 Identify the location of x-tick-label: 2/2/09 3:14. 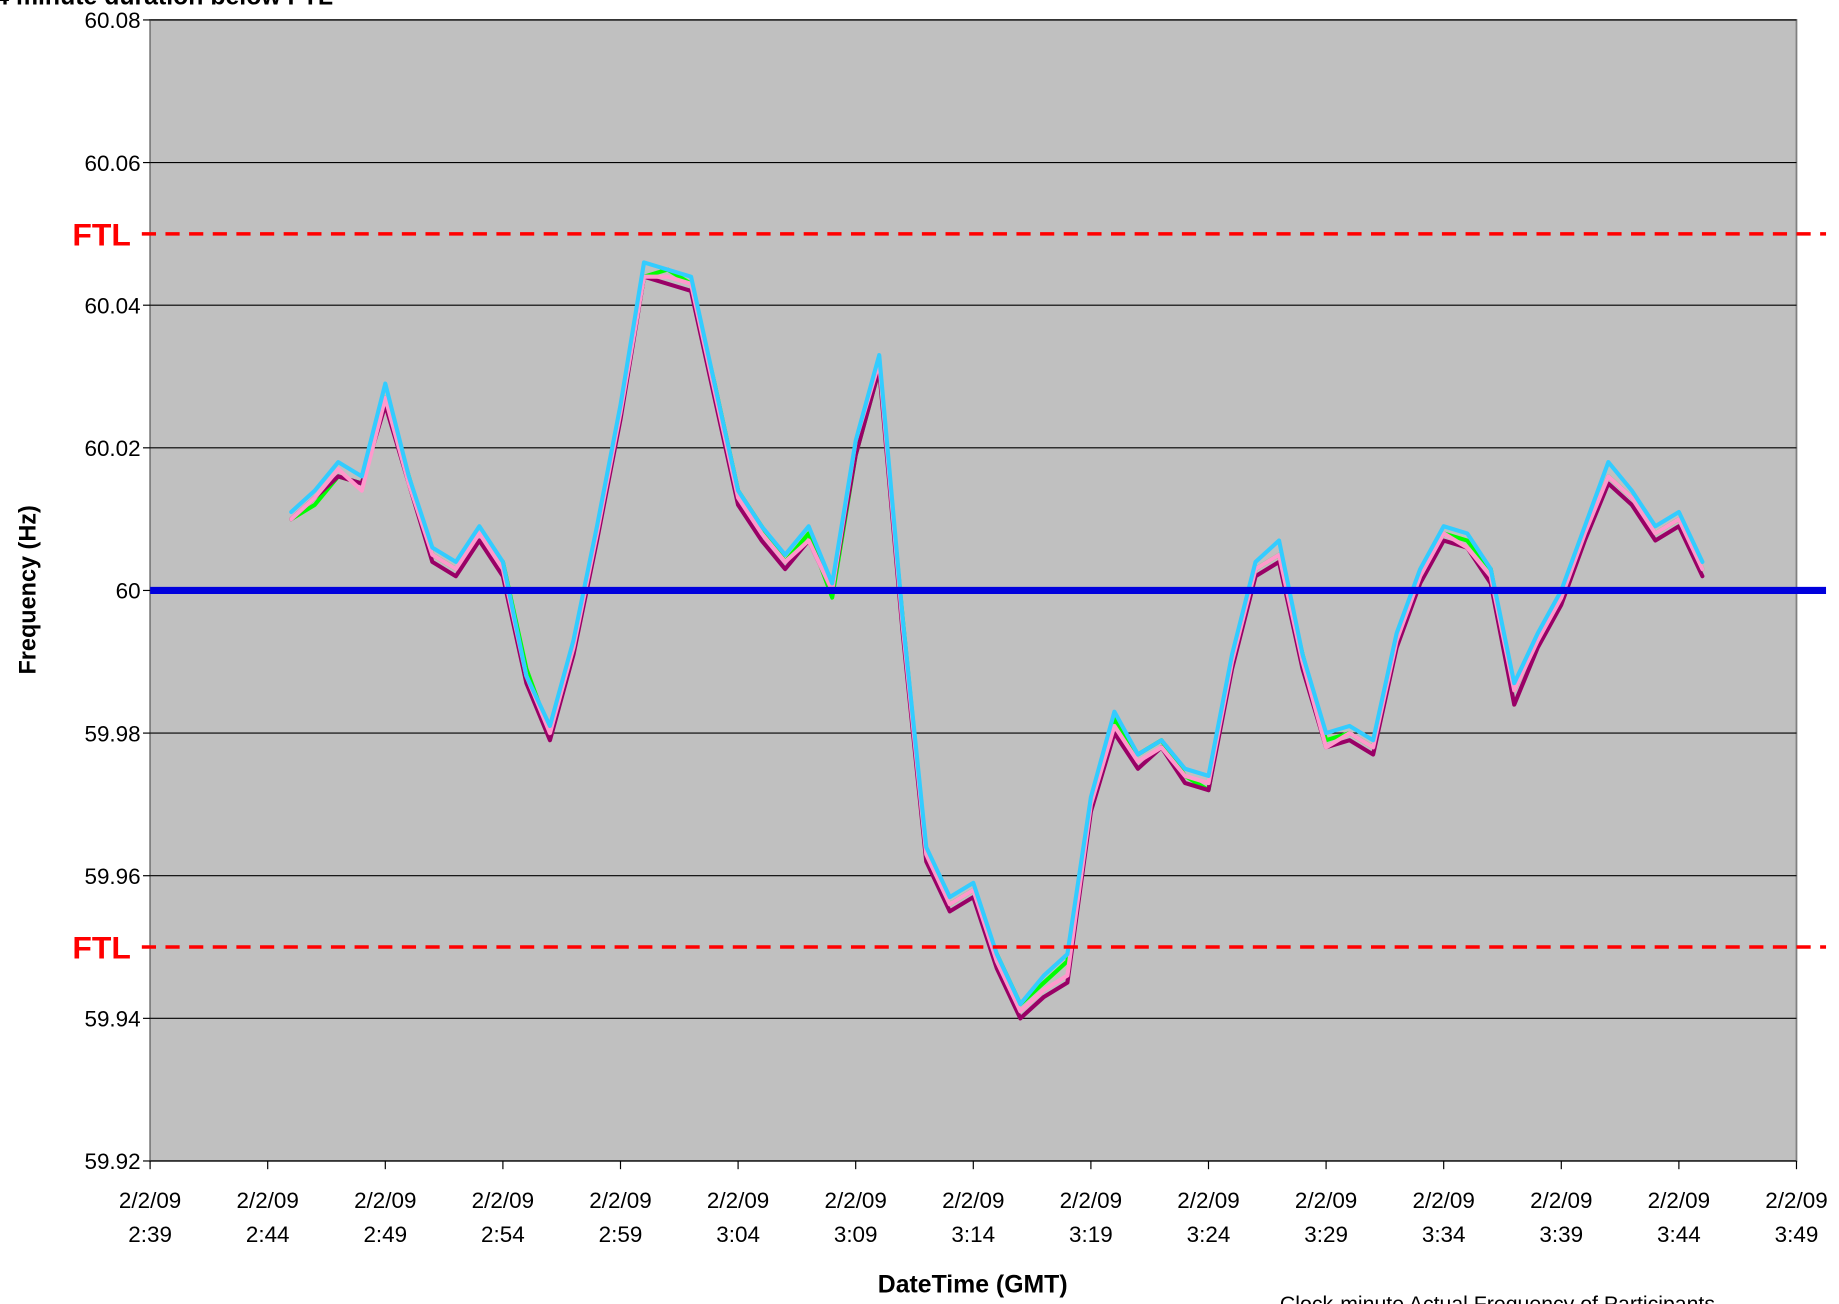
(973, 1217).